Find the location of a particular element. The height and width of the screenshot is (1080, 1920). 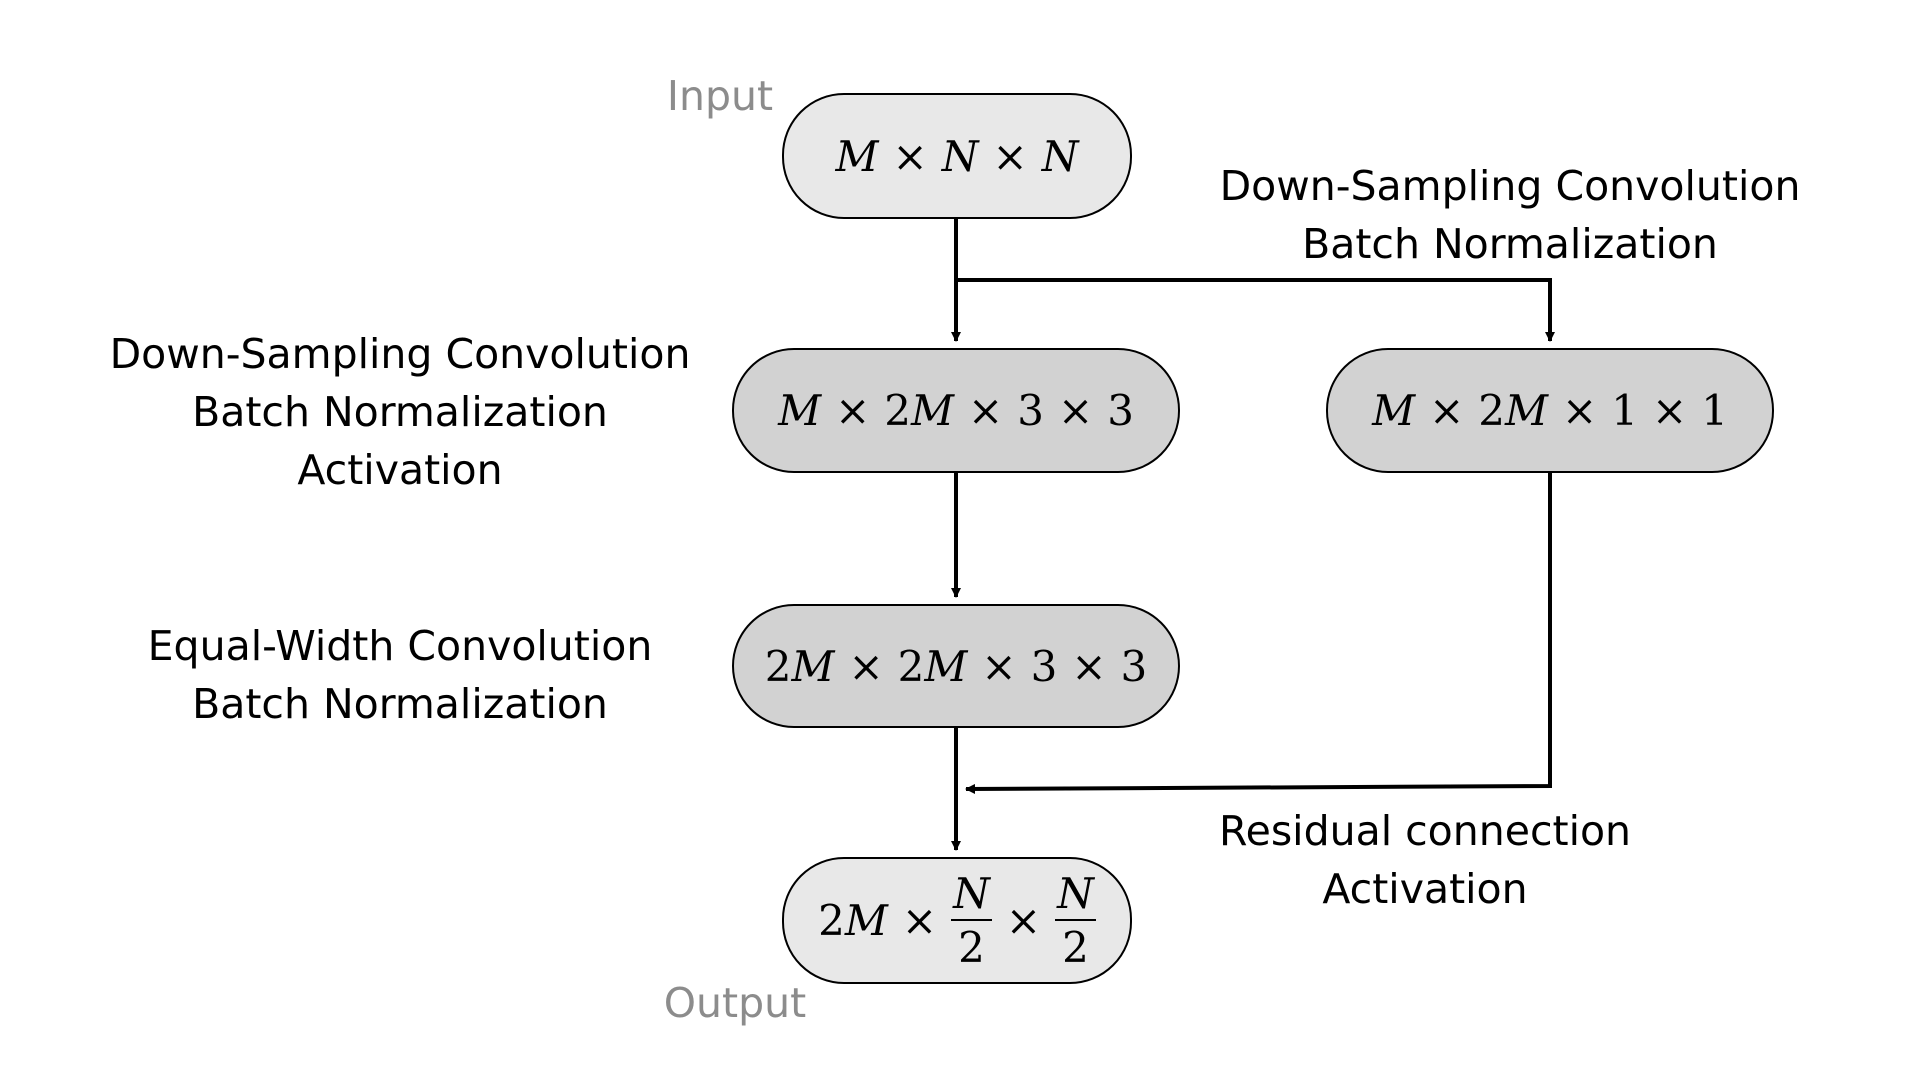

shortcut-node: M × 2 M × 1 × 1 is located at coordinates (1550, 410).